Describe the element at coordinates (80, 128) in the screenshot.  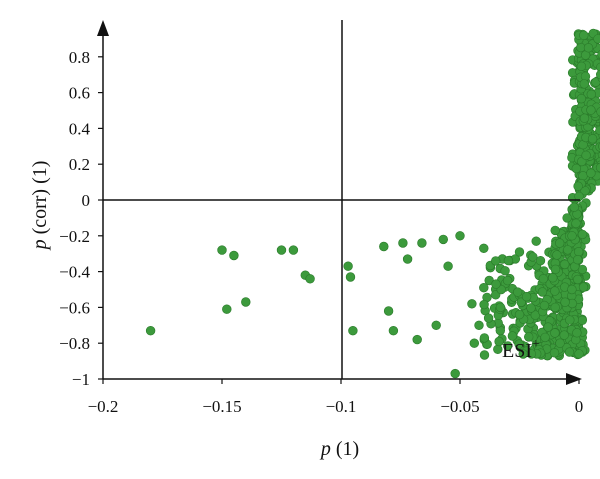
I see `y-tick-label: 0.4` at that location.